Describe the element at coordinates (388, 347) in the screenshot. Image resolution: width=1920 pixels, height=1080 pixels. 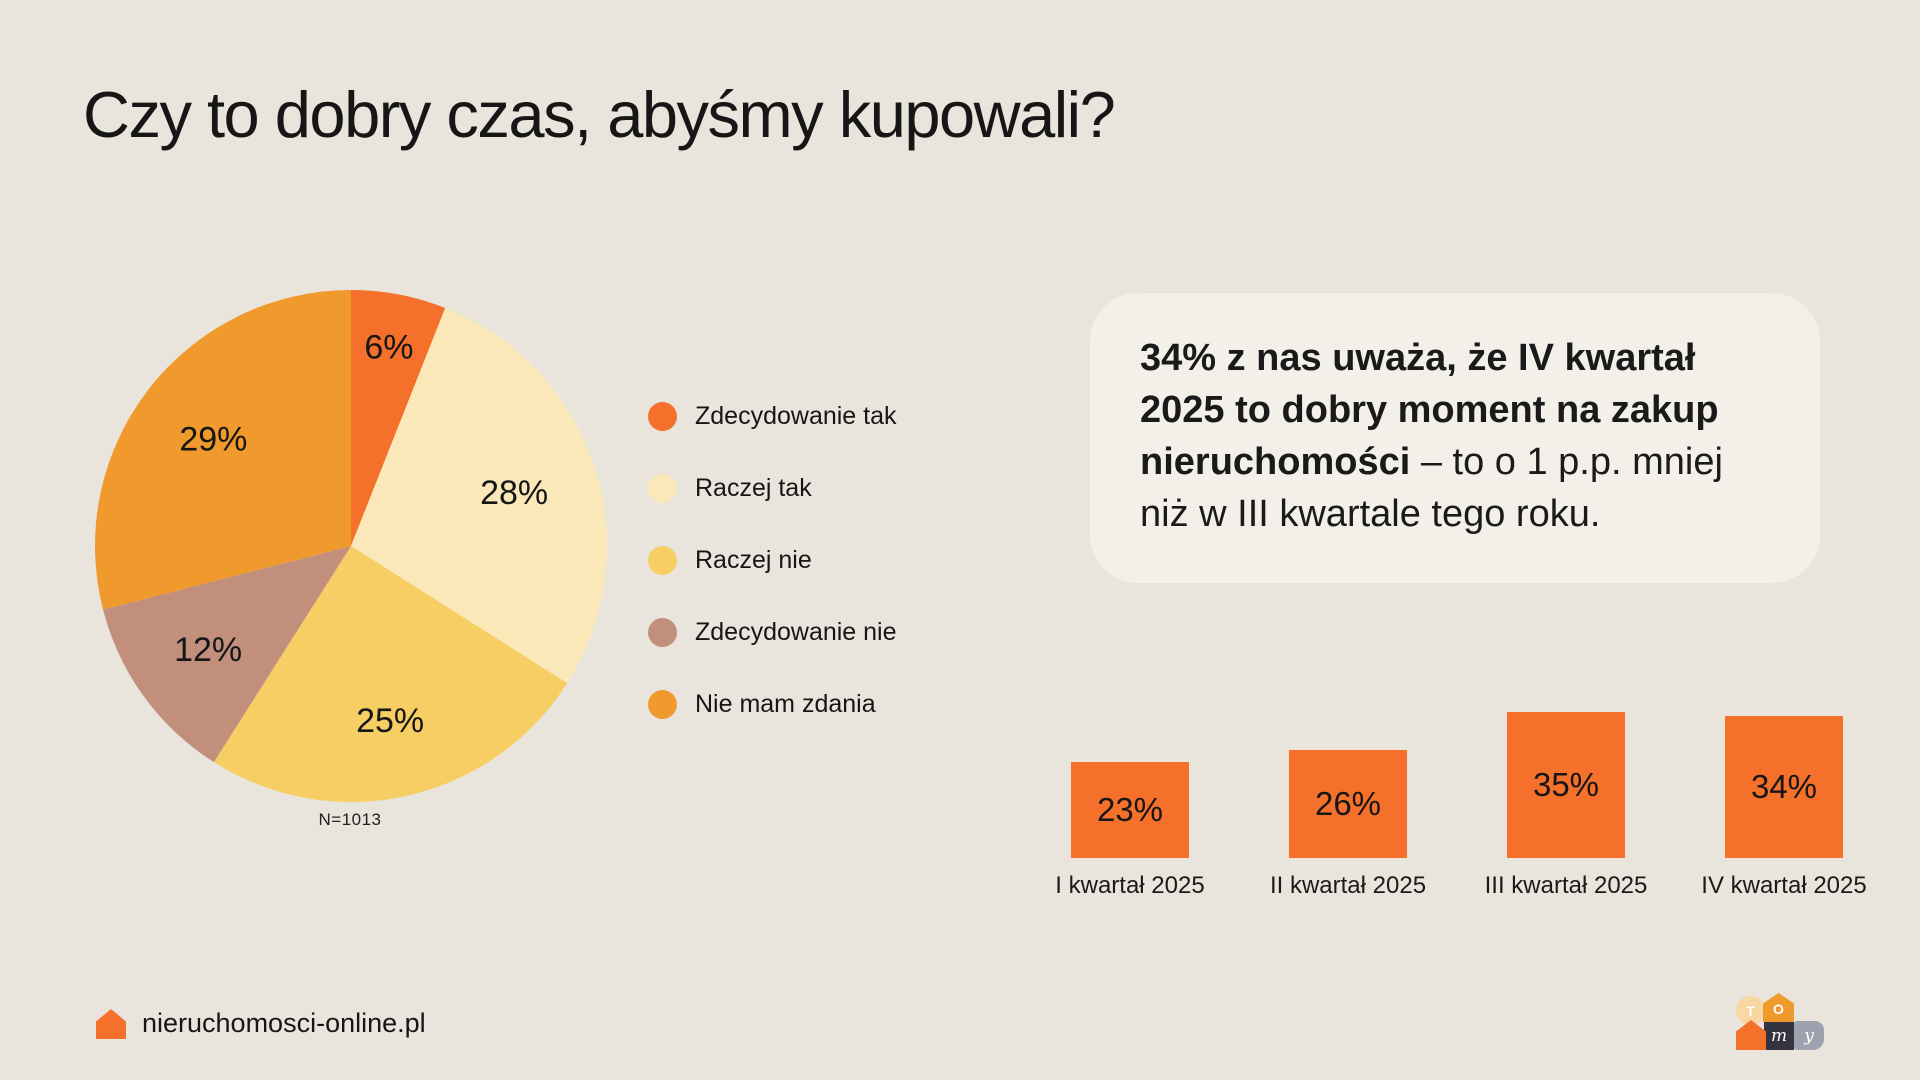
I see `pie-slice-label: 6%` at that location.